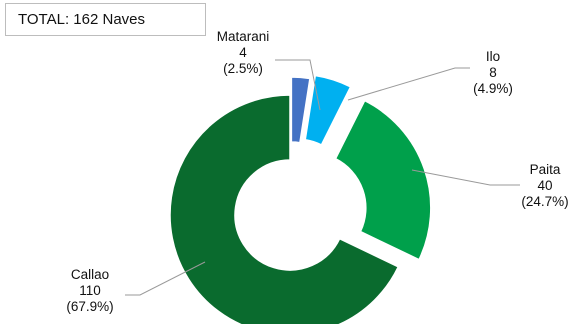 The image size is (585, 324). Describe the element at coordinates (493, 88) in the screenshot. I see `label-ilo-percent: (4.9%)` at that location.